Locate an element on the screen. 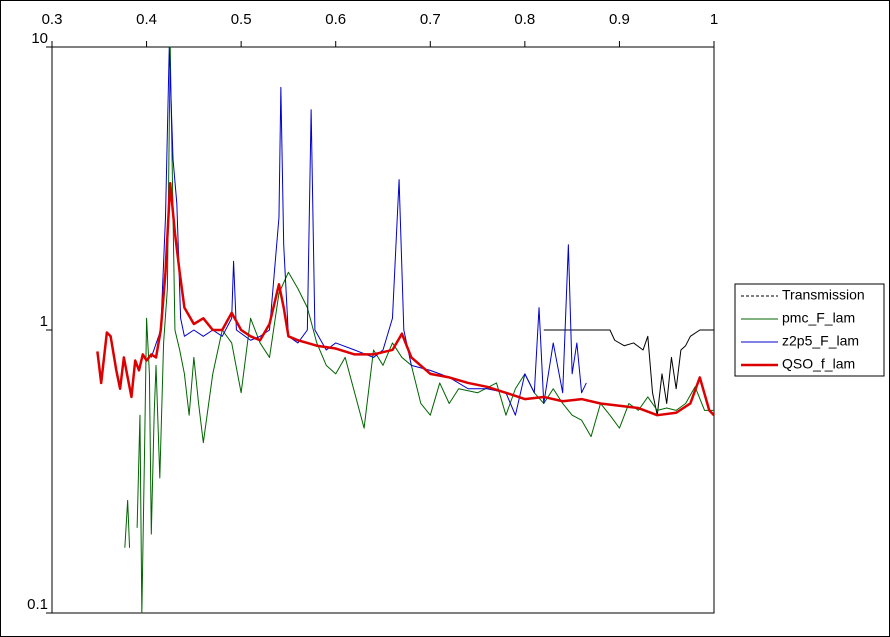  x-tick-label: 0.8 is located at coordinates (524, 19).